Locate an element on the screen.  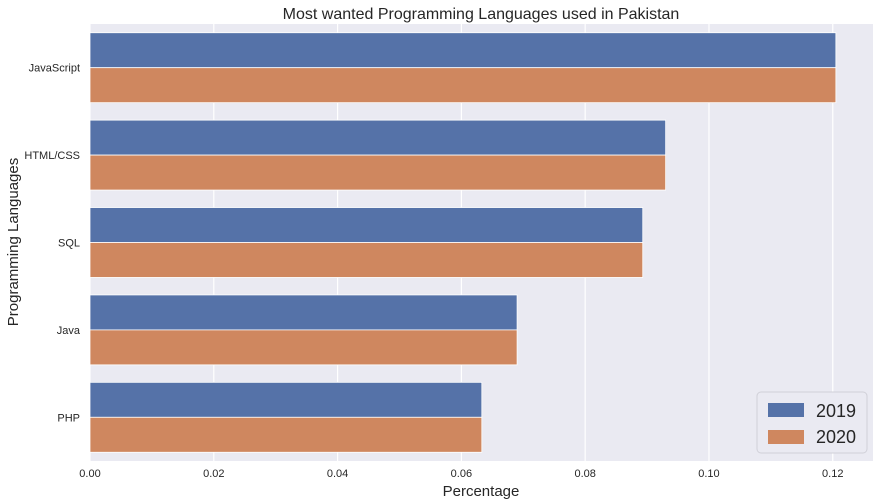
bar-2019-java is located at coordinates (303, 312).